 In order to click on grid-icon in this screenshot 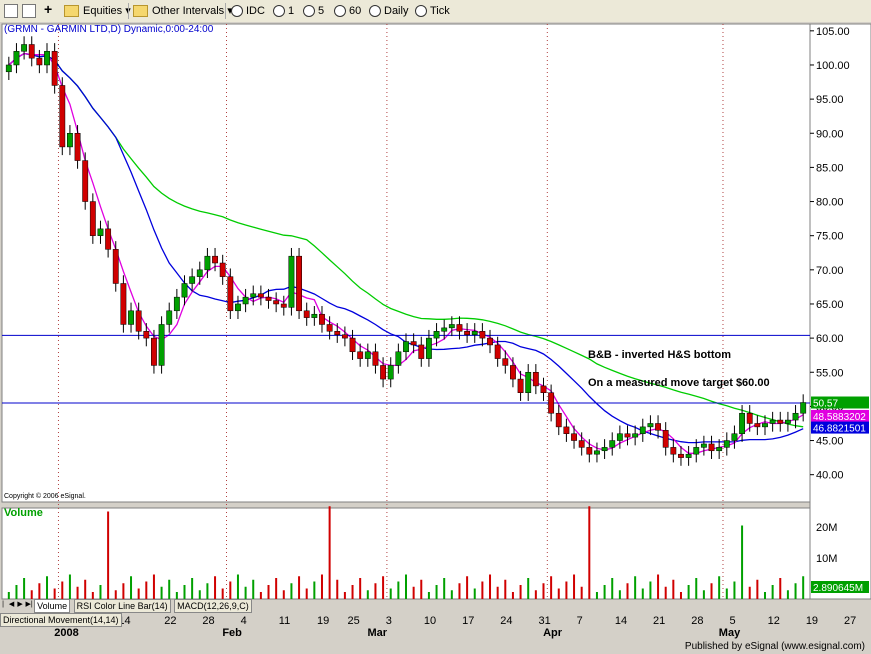, I will do `click(12, 11)`.